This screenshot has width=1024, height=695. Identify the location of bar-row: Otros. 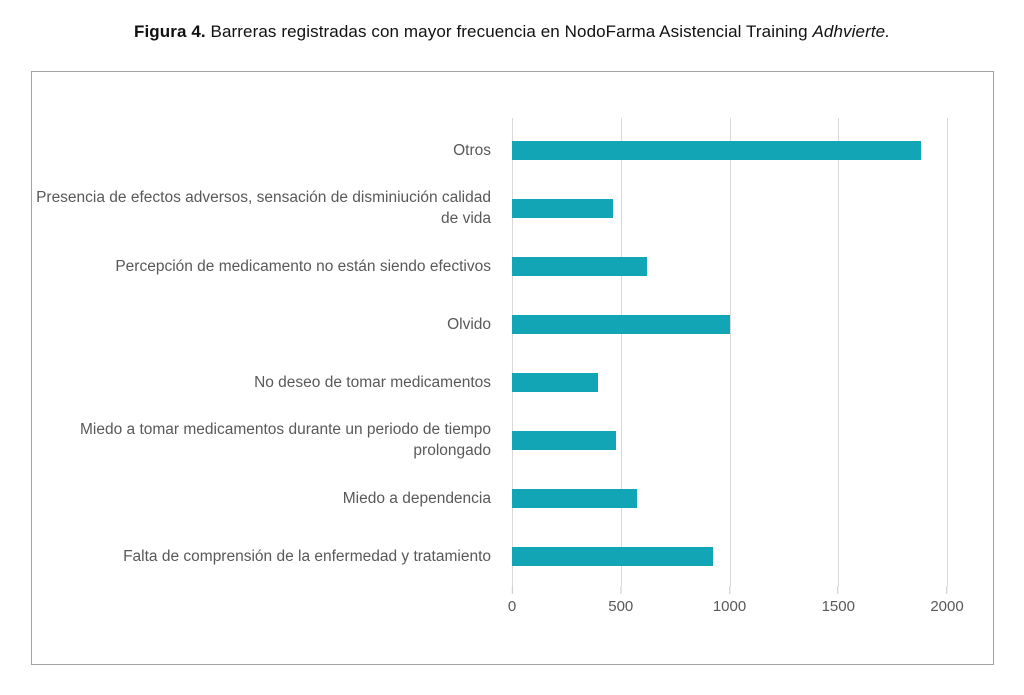
(512, 150).